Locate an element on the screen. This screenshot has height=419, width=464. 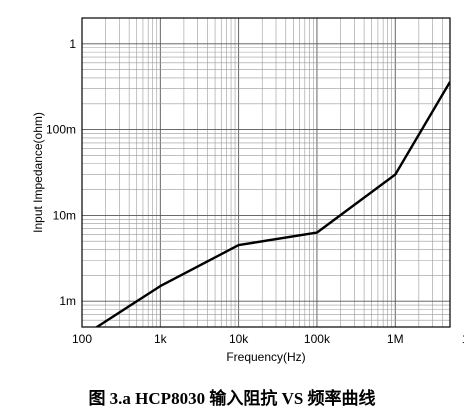
x-tick-label: 10k is located at coordinates (239, 339).